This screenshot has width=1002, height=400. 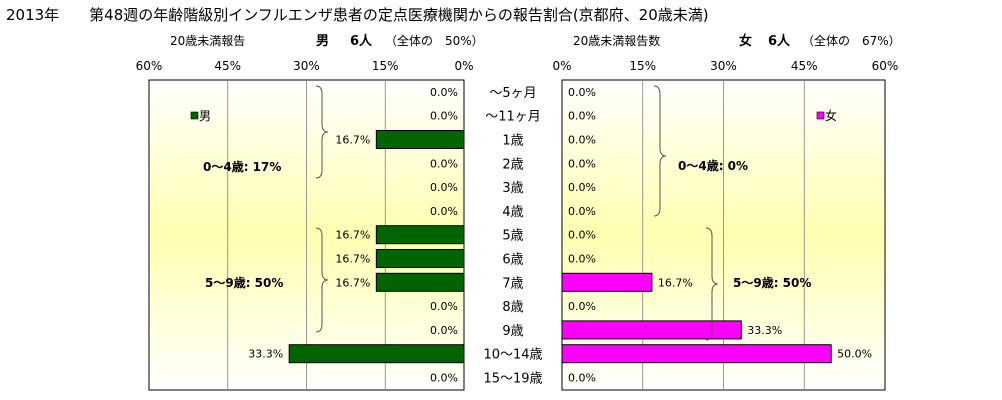 I want to click on male-x-tick-label: 15%, so click(x=385, y=66).